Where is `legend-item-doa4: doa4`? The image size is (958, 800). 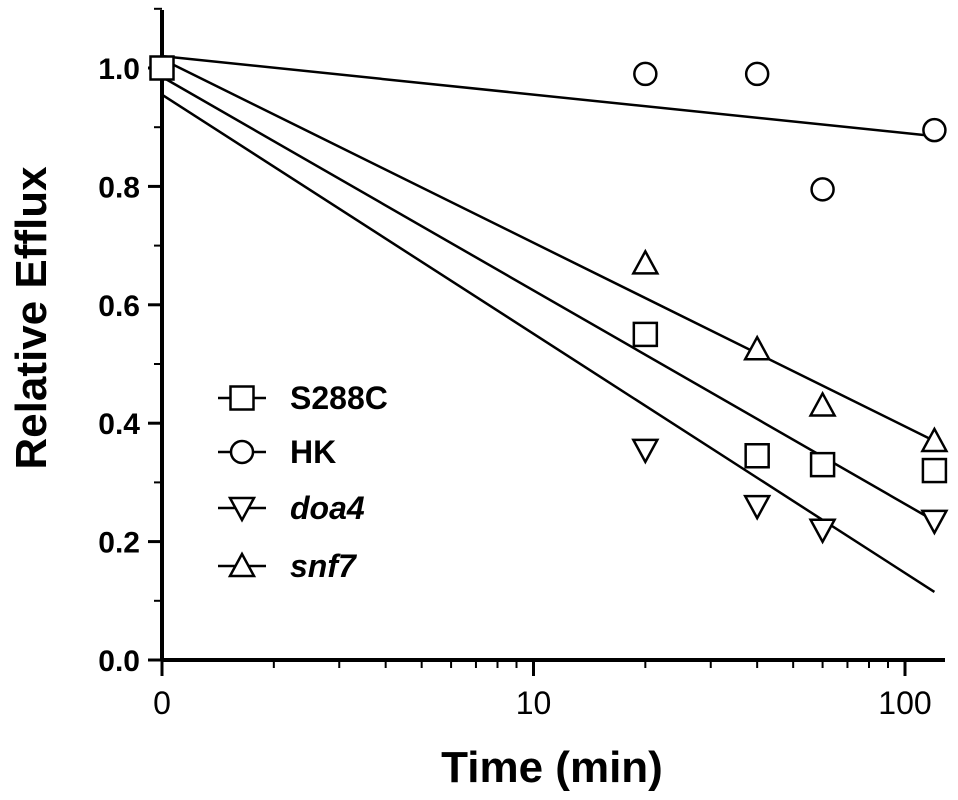
legend-item-doa4: doa4 is located at coordinates (291, 508).